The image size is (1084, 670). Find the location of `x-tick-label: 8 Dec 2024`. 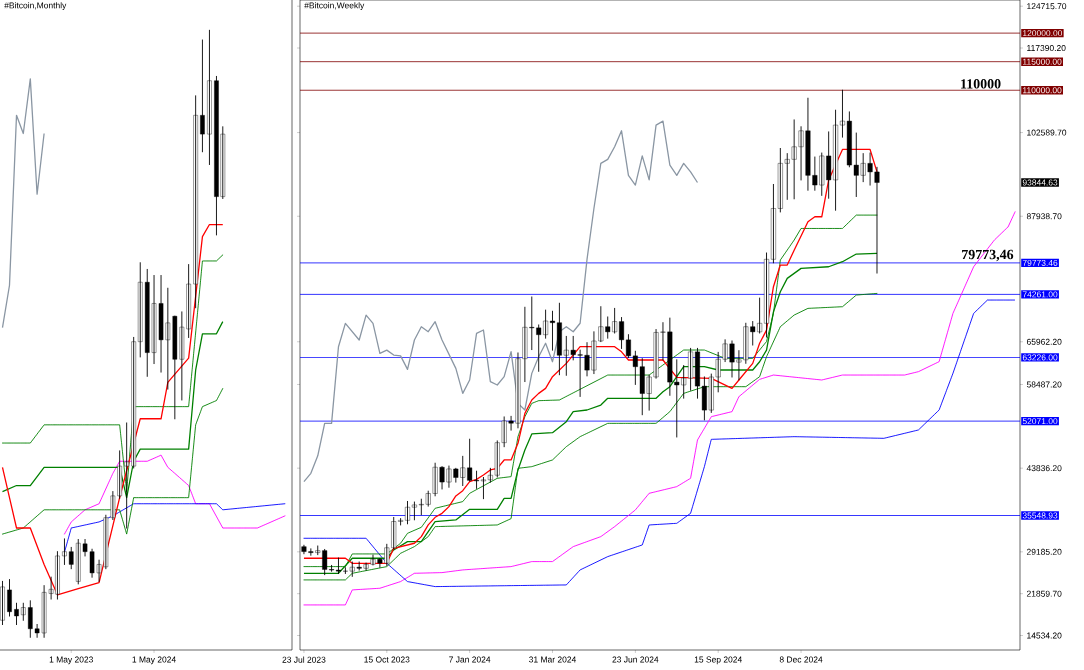

x-tick-label: 8 Dec 2024 is located at coordinates (801, 659).